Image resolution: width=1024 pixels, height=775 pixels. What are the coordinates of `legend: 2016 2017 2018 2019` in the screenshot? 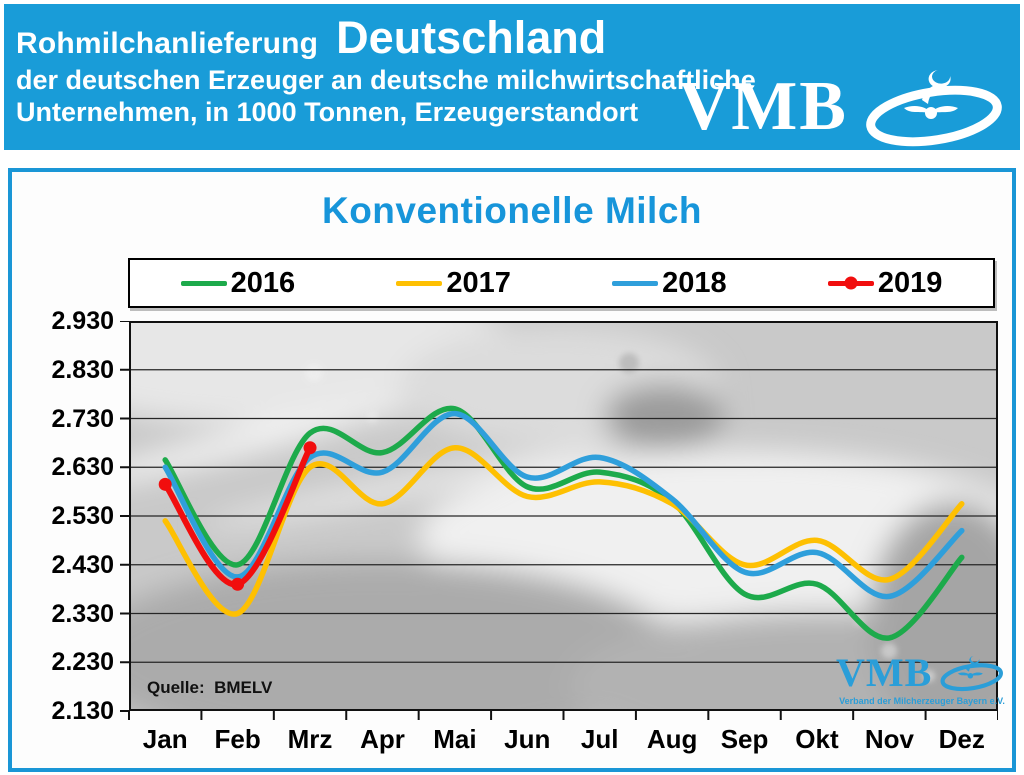 It's located at (561, 283).